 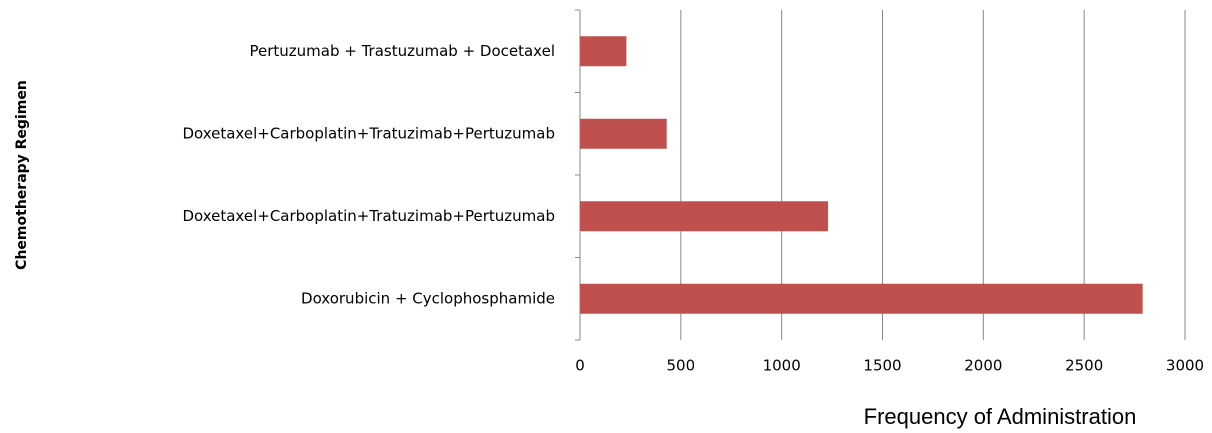 What do you see at coordinates (428, 298) in the screenshot?
I see `y-tick-label: Doxorubicin + Cyclophosphamide` at bounding box center [428, 298].